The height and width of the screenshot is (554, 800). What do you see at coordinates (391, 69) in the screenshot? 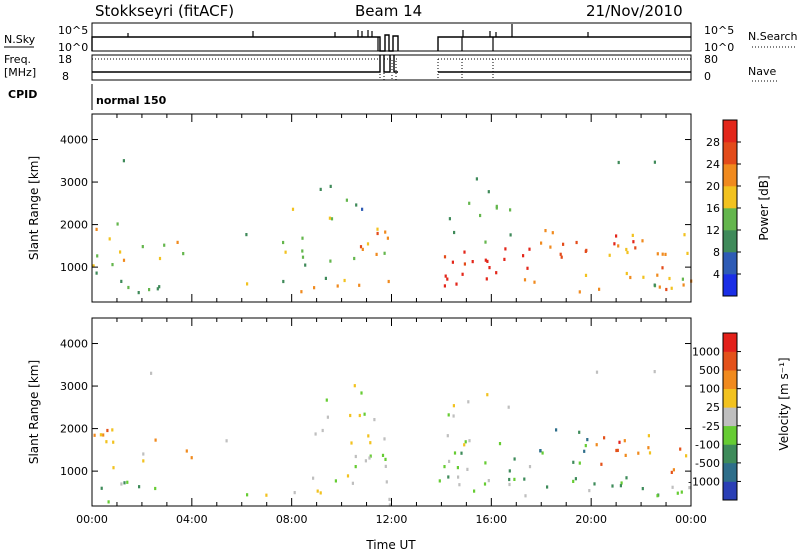
I see `nave-trace` at bounding box center [391, 69].